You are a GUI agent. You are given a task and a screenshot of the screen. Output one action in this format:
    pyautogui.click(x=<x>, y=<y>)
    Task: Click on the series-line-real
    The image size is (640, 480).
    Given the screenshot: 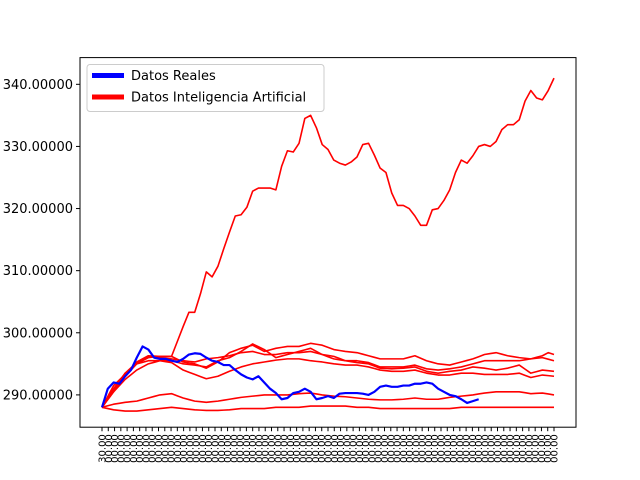 What is the action you would take?
    pyautogui.click(x=290, y=376)
    